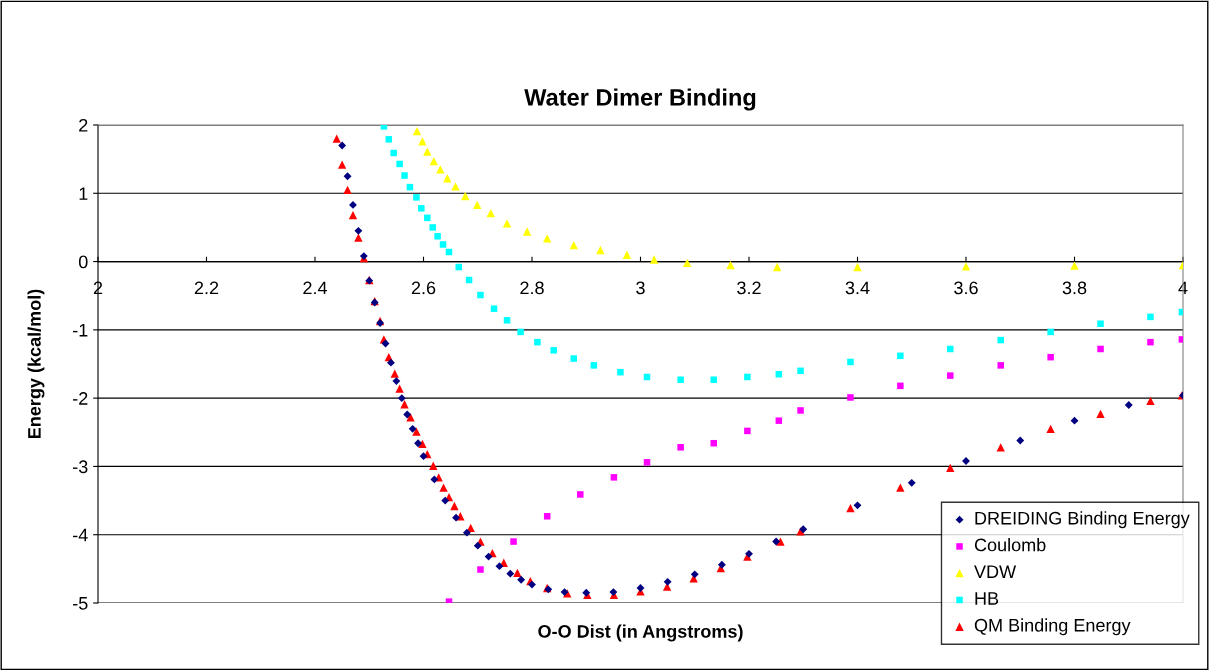 The width and height of the screenshot is (1209, 670). I want to click on y-tick-label: -2, so click(80, 398).